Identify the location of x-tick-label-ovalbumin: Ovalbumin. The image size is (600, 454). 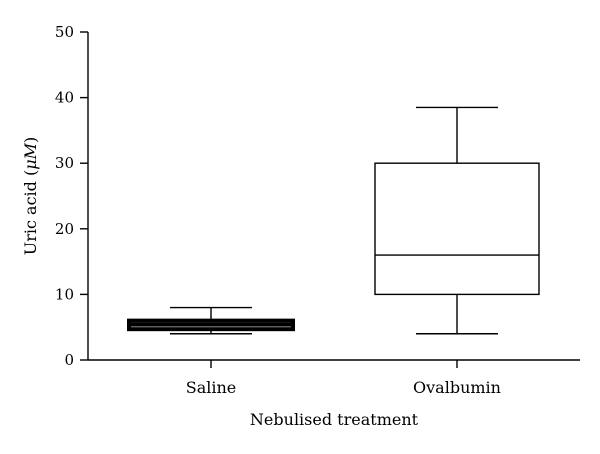
(457, 387).